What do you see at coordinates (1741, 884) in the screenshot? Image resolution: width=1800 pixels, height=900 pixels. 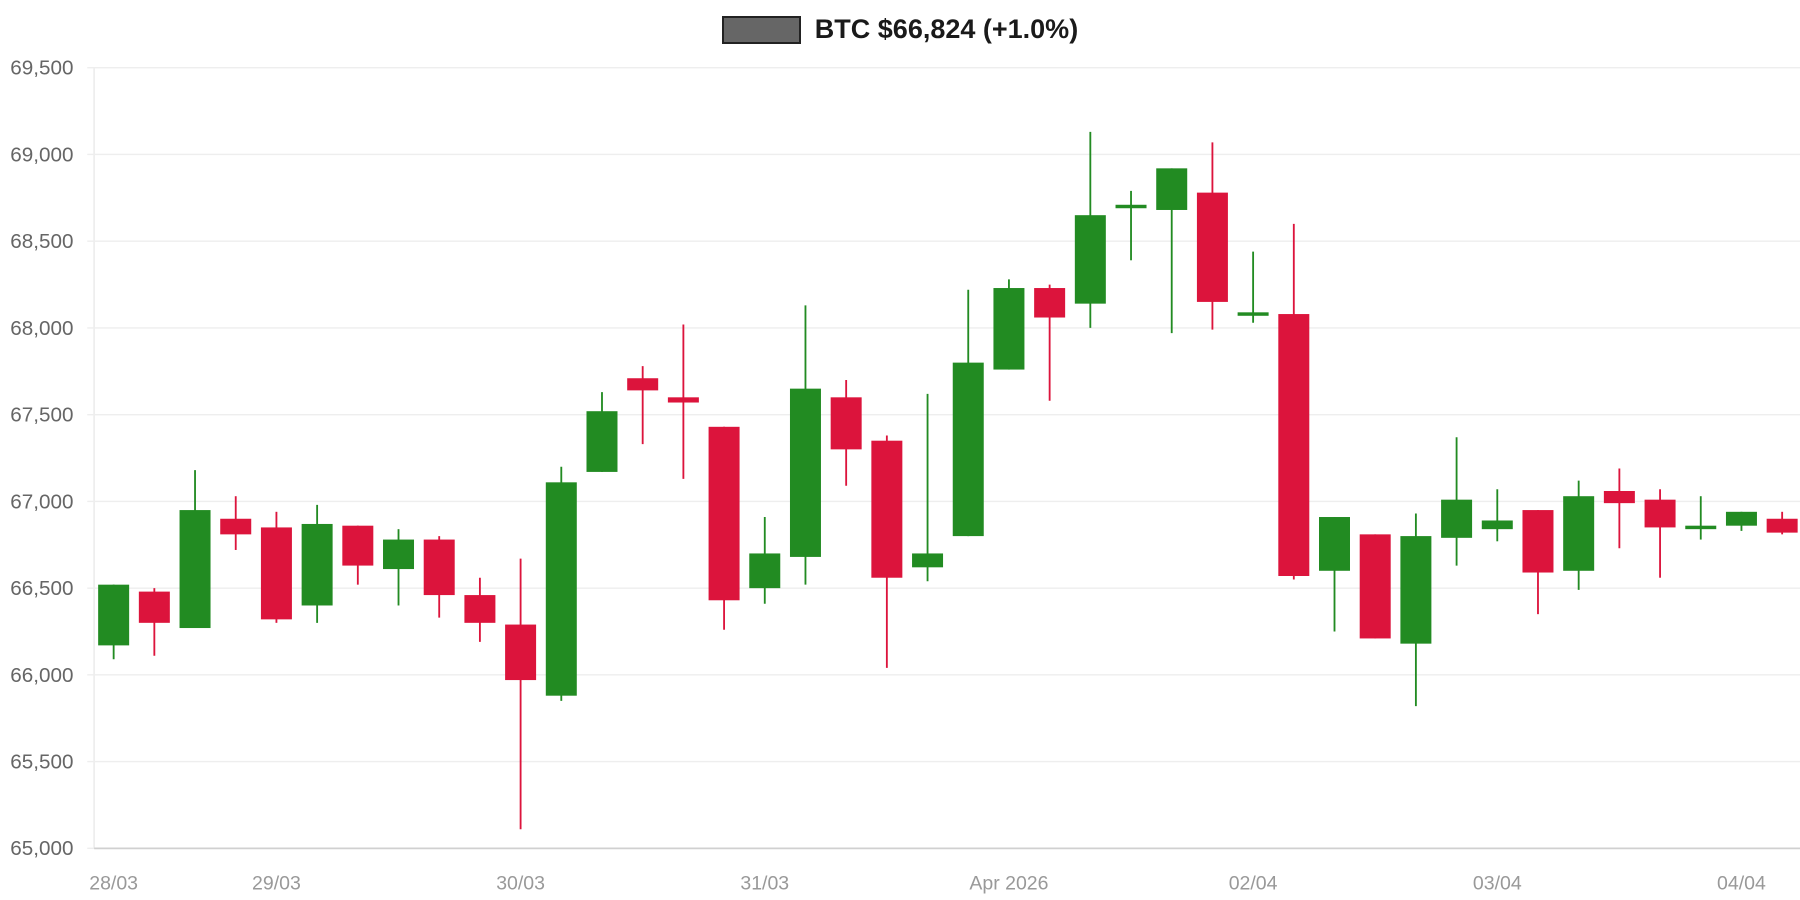 I see `x-tick-label: 04/04` at bounding box center [1741, 884].